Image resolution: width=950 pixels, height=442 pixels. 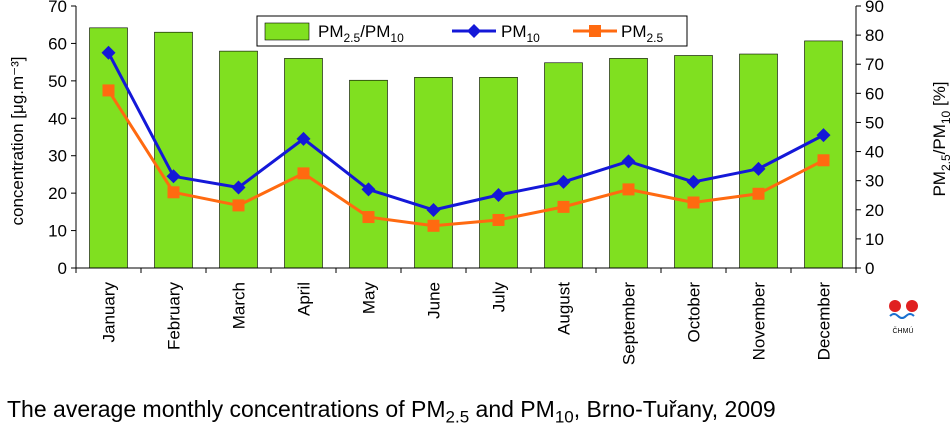 What do you see at coordinates (628, 161) in the screenshot?
I see `point-pm10-september` at bounding box center [628, 161].